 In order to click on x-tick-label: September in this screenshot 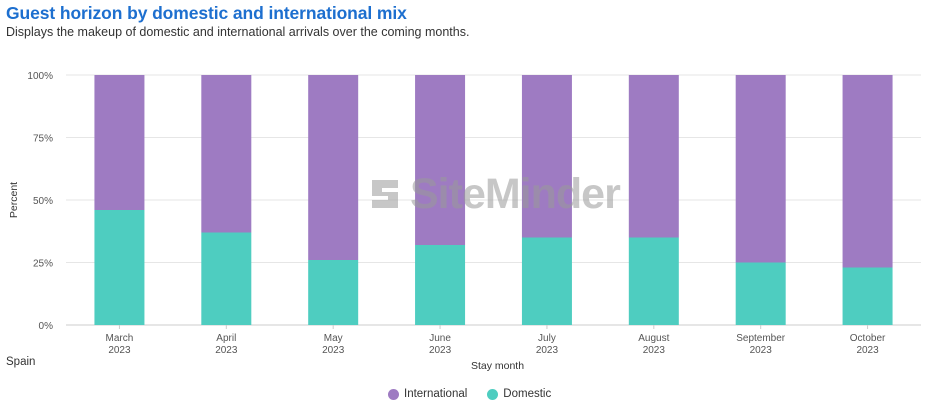, I will do `click(761, 338)`.